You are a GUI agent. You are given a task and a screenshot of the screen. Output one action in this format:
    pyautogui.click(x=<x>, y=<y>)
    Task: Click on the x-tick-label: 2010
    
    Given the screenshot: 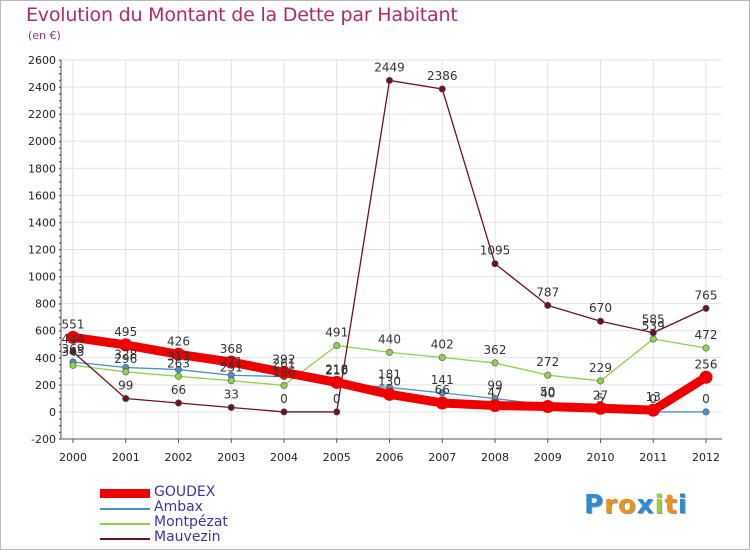 What is the action you would take?
    pyautogui.click(x=601, y=457)
    